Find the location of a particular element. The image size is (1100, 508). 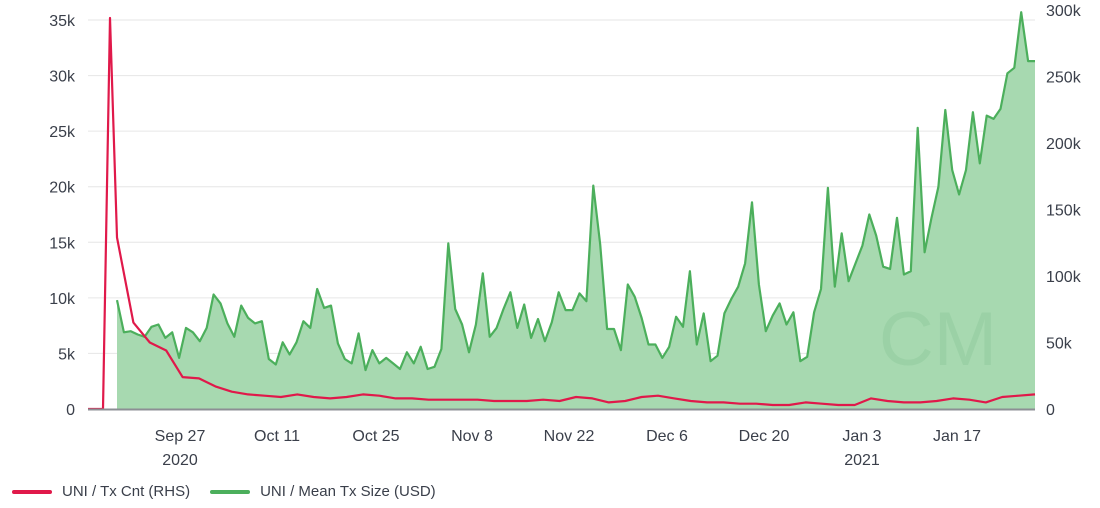

legend-item-tx-count: UNI / Tx Cnt (RHS) is located at coordinates (101, 491).